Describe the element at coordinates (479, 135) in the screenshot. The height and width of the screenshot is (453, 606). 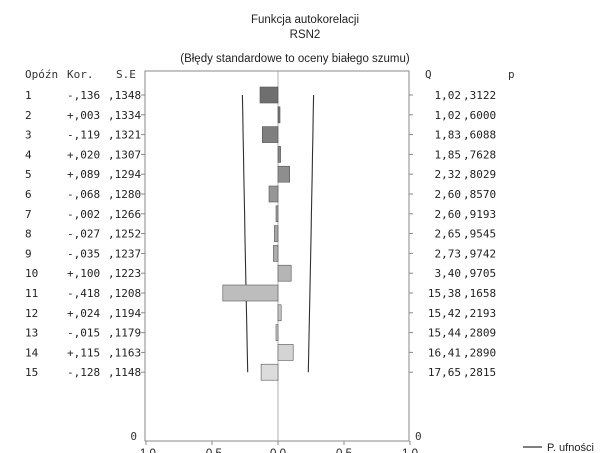
I see `p-label: ,6088` at that location.